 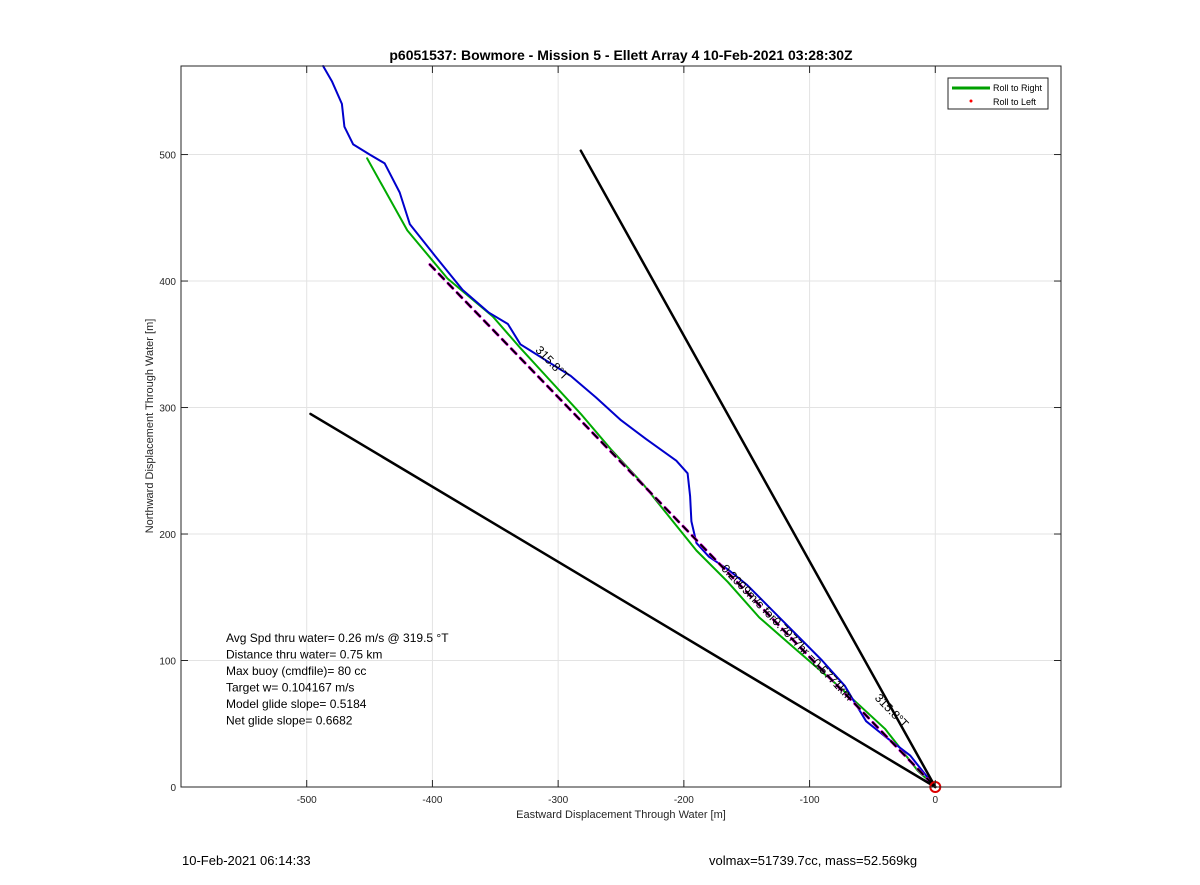 I want to click on legend: Roll to Right Roll to Left, so click(x=998, y=93).